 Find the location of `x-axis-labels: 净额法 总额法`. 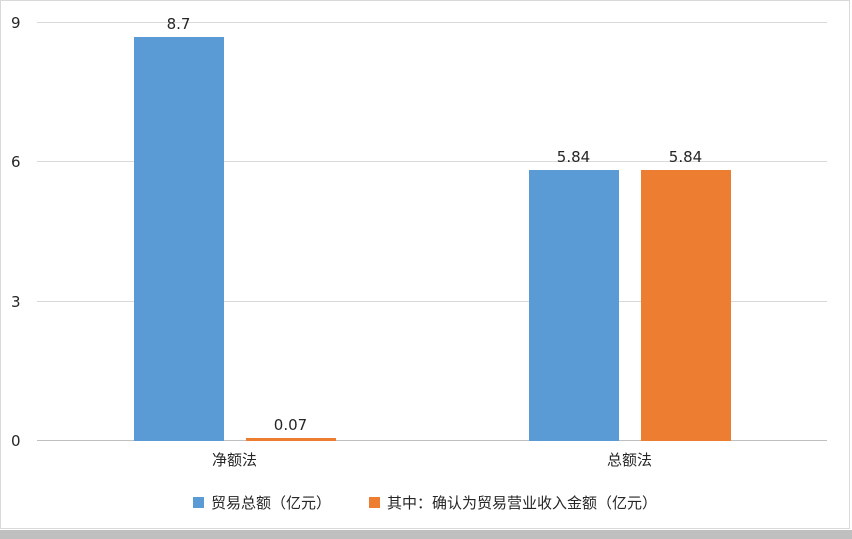

x-axis-labels: 净额法 总额法 is located at coordinates (432, 459).